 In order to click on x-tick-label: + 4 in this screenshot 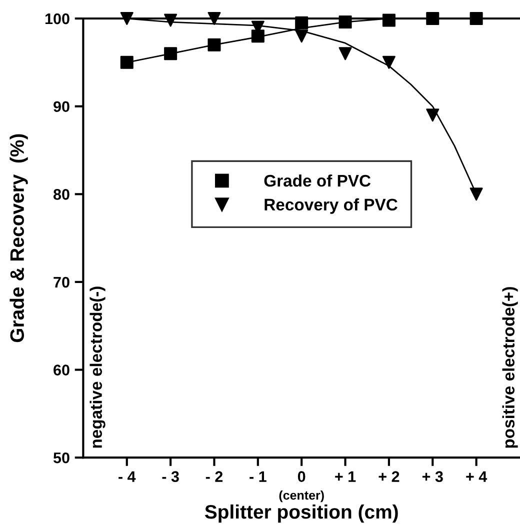, I will do `click(477, 476)`.